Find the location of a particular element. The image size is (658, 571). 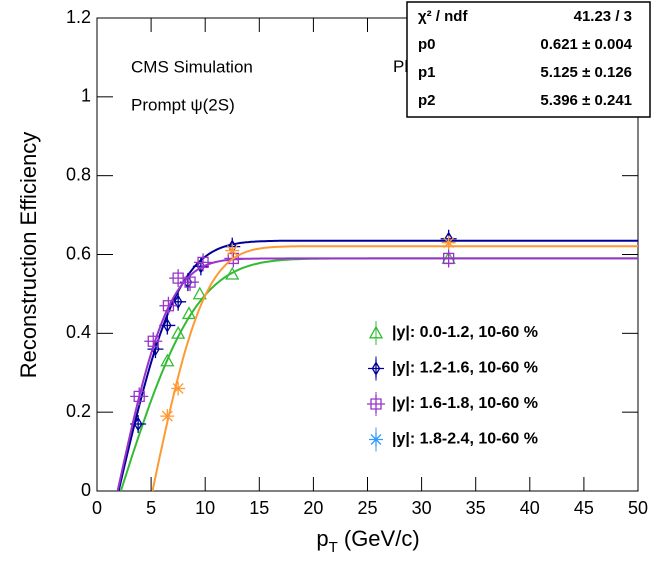

annotation: Prompt ψ(2S) is located at coordinates (183, 104).